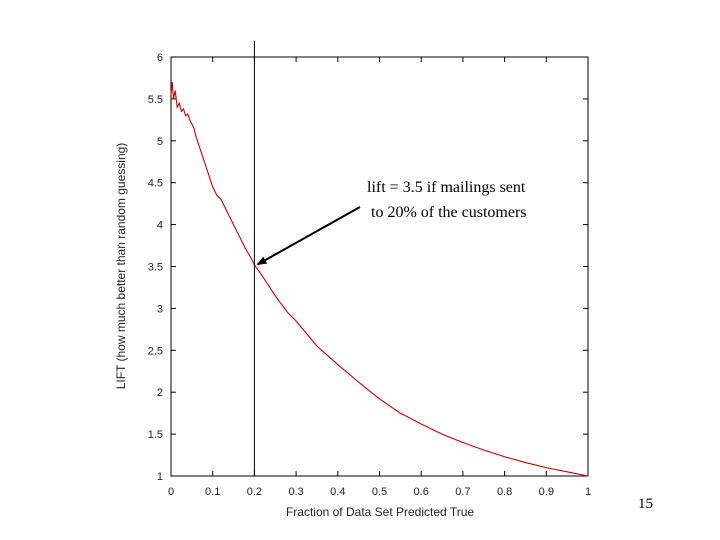 The width and height of the screenshot is (720, 540). Describe the element at coordinates (421, 492) in the screenshot. I see `x-tick-label: 0.6` at that location.